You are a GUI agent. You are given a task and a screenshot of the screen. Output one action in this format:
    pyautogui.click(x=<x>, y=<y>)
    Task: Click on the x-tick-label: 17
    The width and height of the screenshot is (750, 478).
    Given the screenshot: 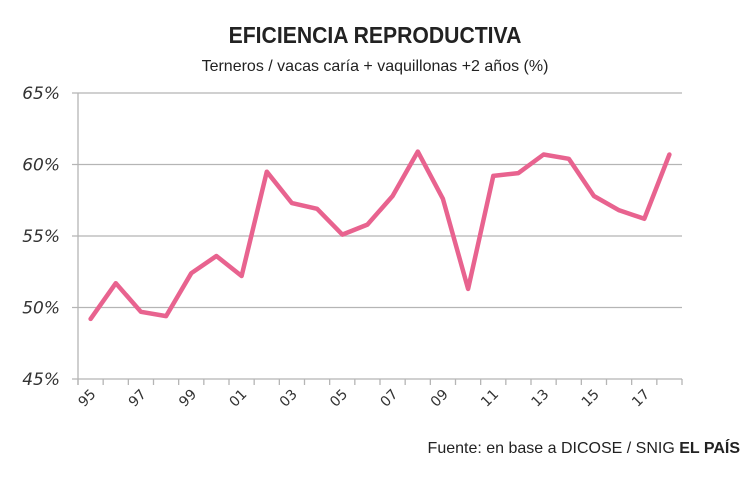 What is the action you would take?
    pyautogui.click(x=641, y=399)
    